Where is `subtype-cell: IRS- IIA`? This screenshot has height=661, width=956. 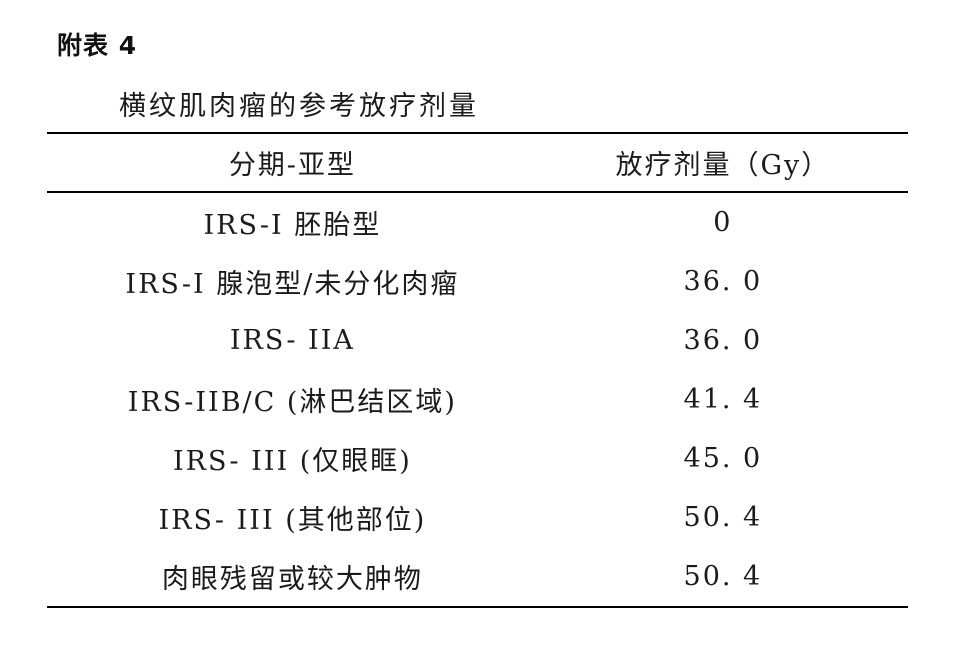 subtype-cell: IRS- IIA is located at coordinates (292, 340).